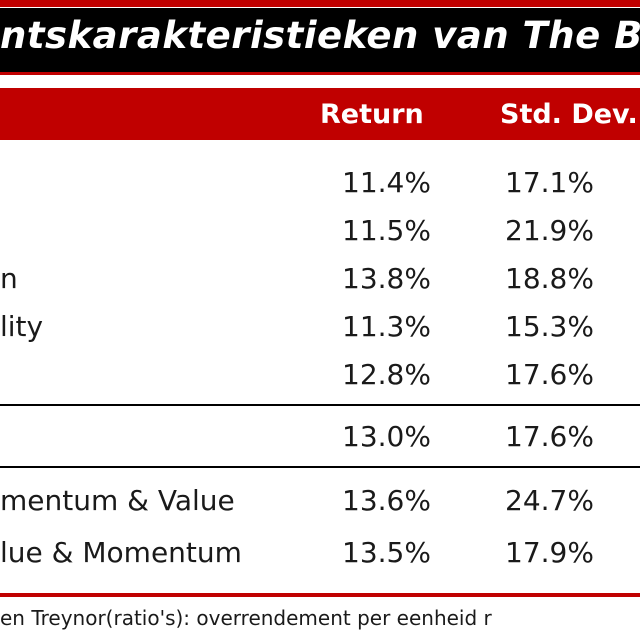  I want to click on header-row, so click(320, 114).